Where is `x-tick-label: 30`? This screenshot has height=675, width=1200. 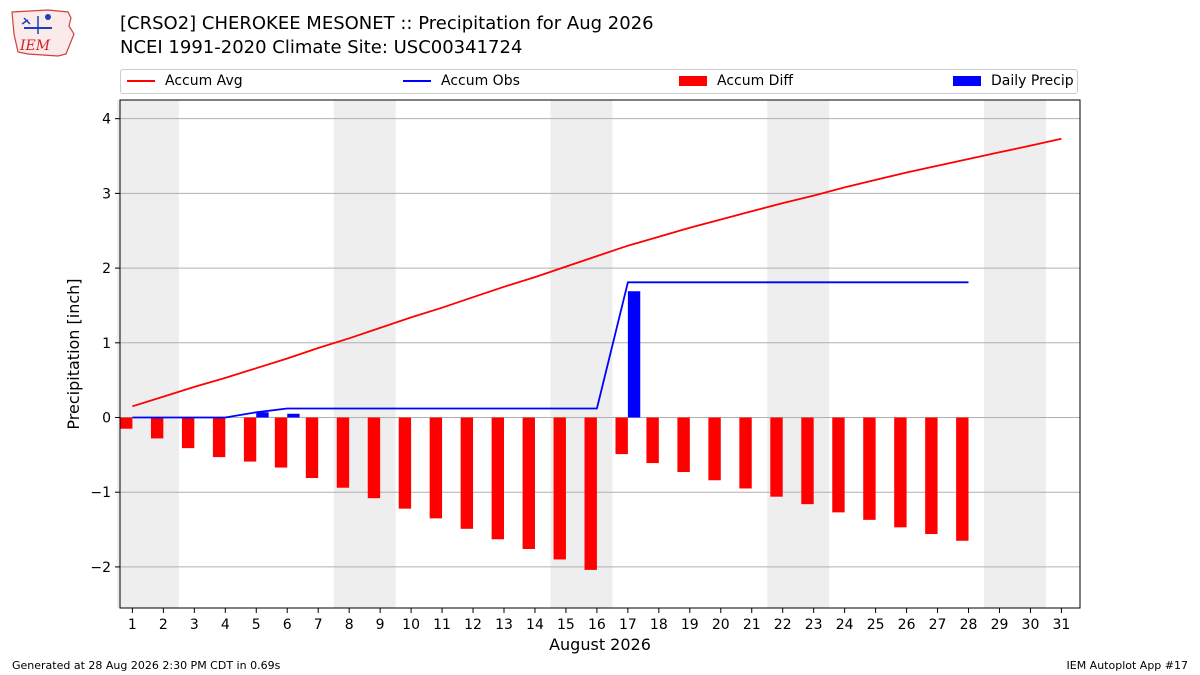 x-tick-label: 30 is located at coordinates (1031, 625).